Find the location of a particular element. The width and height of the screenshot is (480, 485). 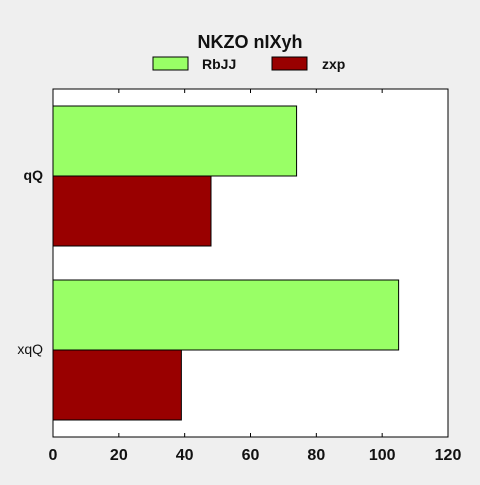

bar-rbjj-xqq is located at coordinates (226, 315).